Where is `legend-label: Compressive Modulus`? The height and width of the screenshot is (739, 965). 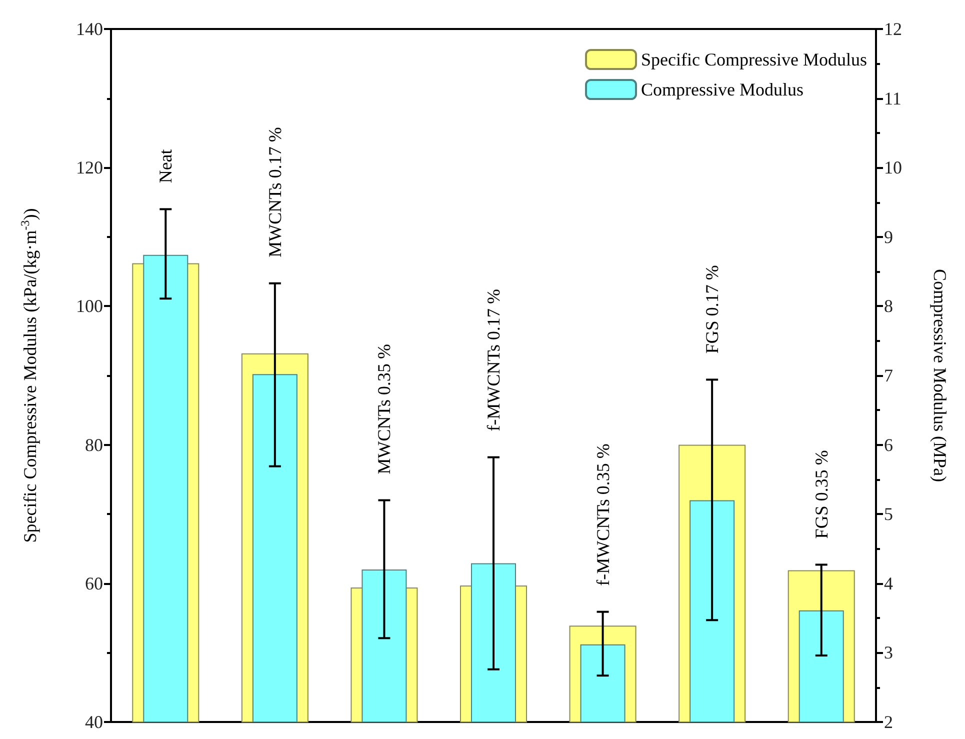
legend-label: Compressive Modulus is located at coordinates (722, 90).